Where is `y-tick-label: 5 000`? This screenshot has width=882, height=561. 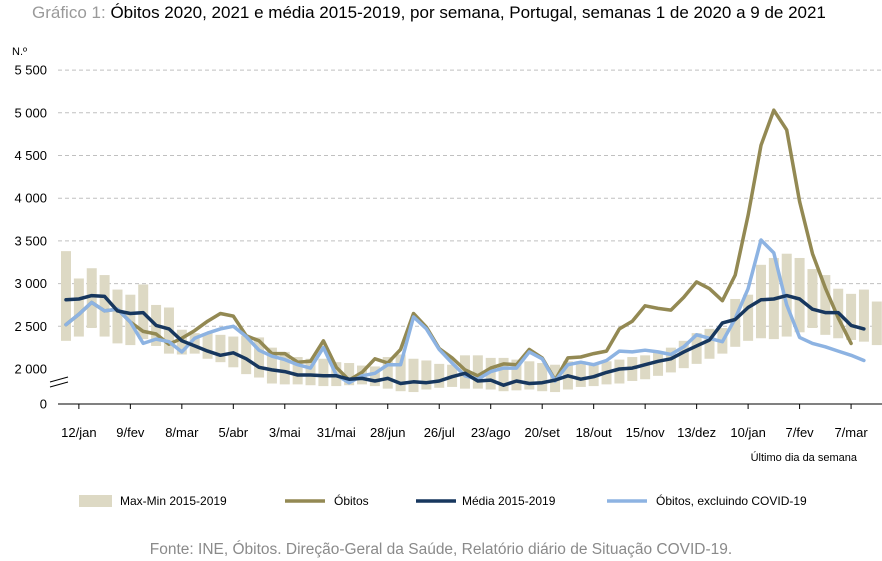
y-tick-label: 5 000 is located at coordinates (30, 112).